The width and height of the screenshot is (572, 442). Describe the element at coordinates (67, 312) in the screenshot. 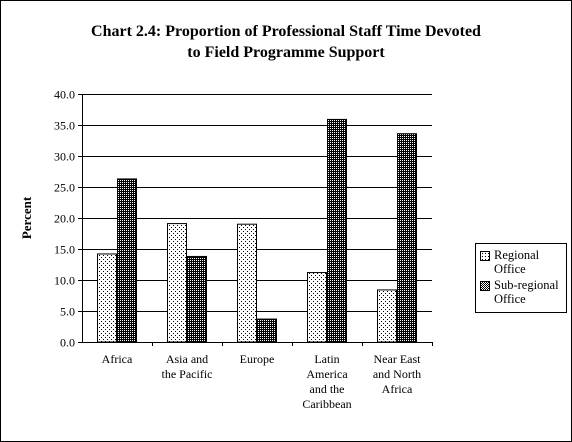

I see `y-tick-label: 5.0` at that location.